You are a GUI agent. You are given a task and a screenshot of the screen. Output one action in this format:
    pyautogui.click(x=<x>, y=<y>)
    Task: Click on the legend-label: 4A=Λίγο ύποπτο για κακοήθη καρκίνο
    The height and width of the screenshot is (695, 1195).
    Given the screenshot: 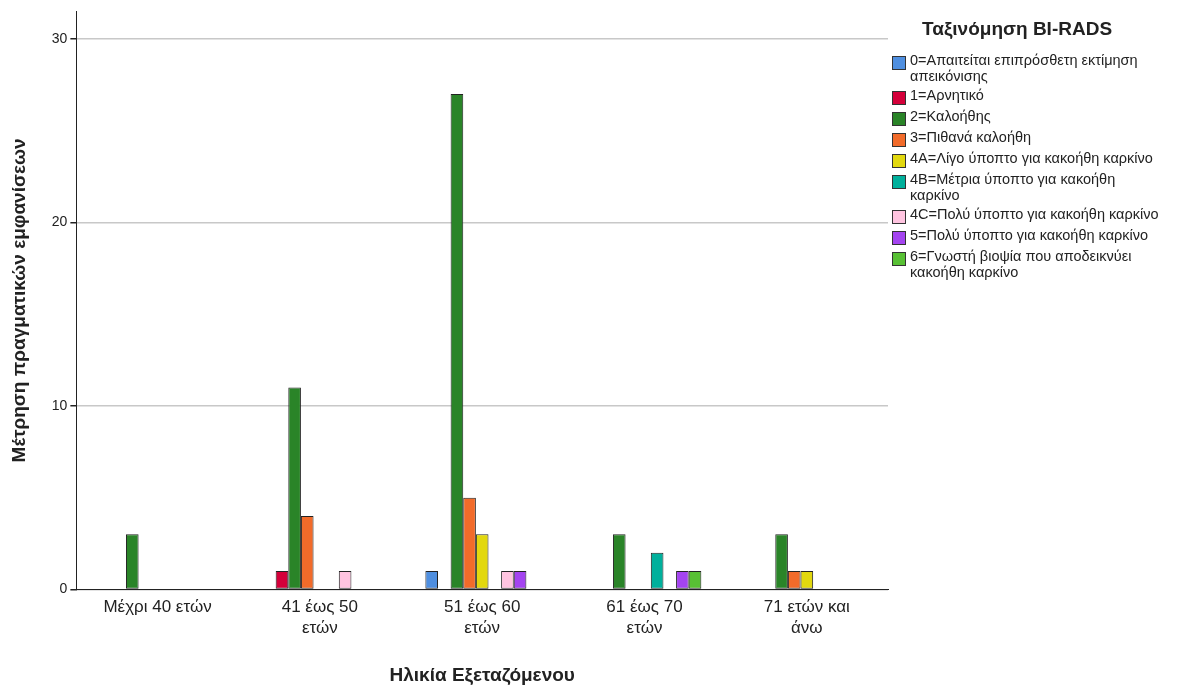 What is the action you would take?
    pyautogui.click(x=1031, y=158)
    